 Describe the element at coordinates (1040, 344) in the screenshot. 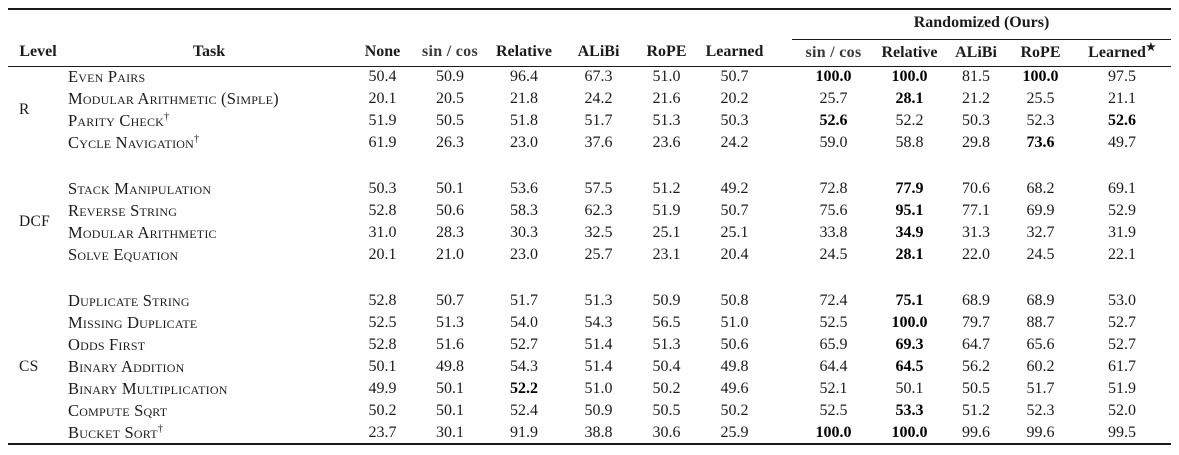

I see `value-cell-randomized: 65.6` at that location.